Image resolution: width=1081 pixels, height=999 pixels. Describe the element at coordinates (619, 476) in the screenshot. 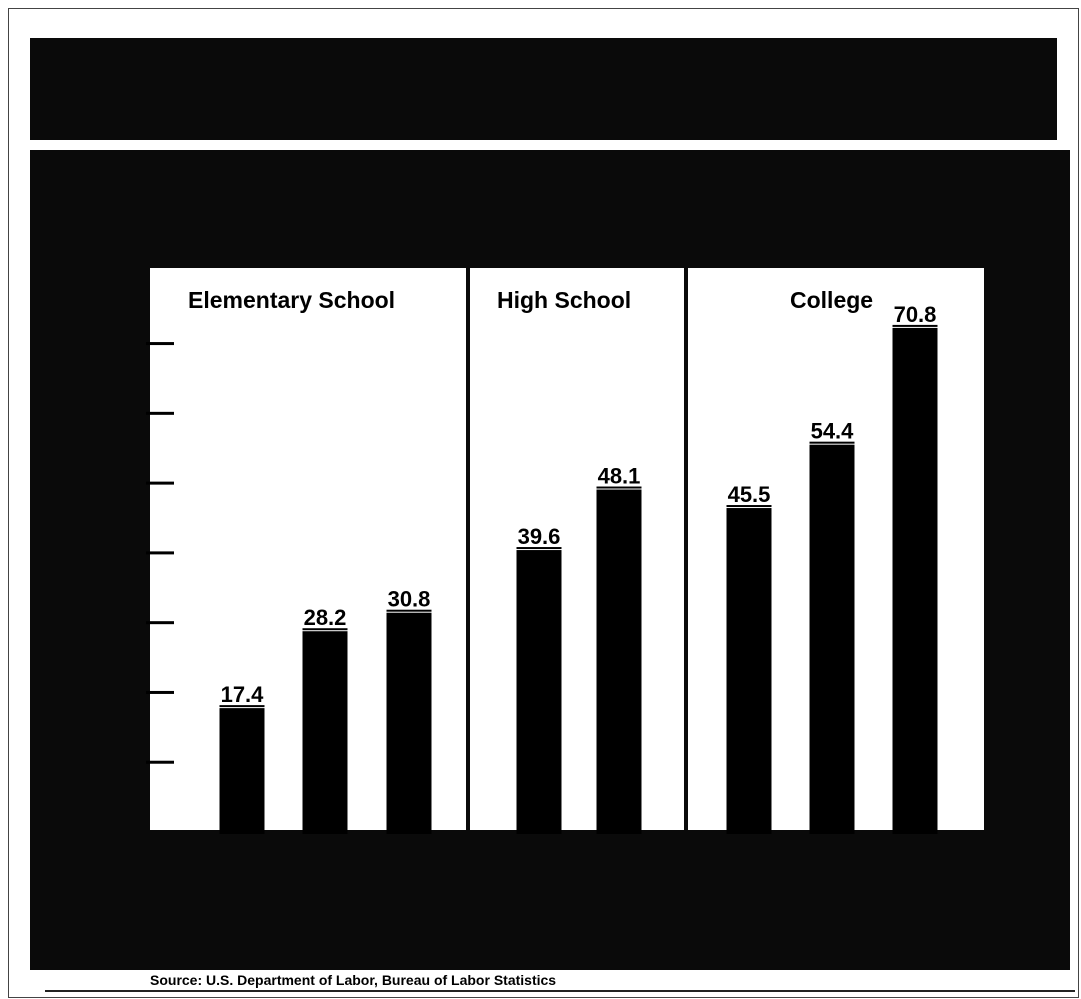

I see `data-label: 48.1` at that location.